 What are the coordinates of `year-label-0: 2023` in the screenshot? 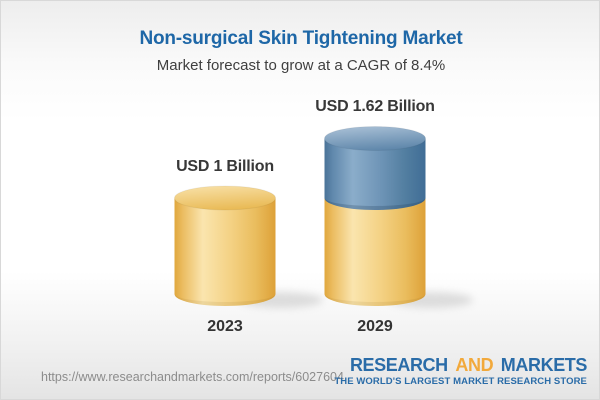 It's located at (225, 326).